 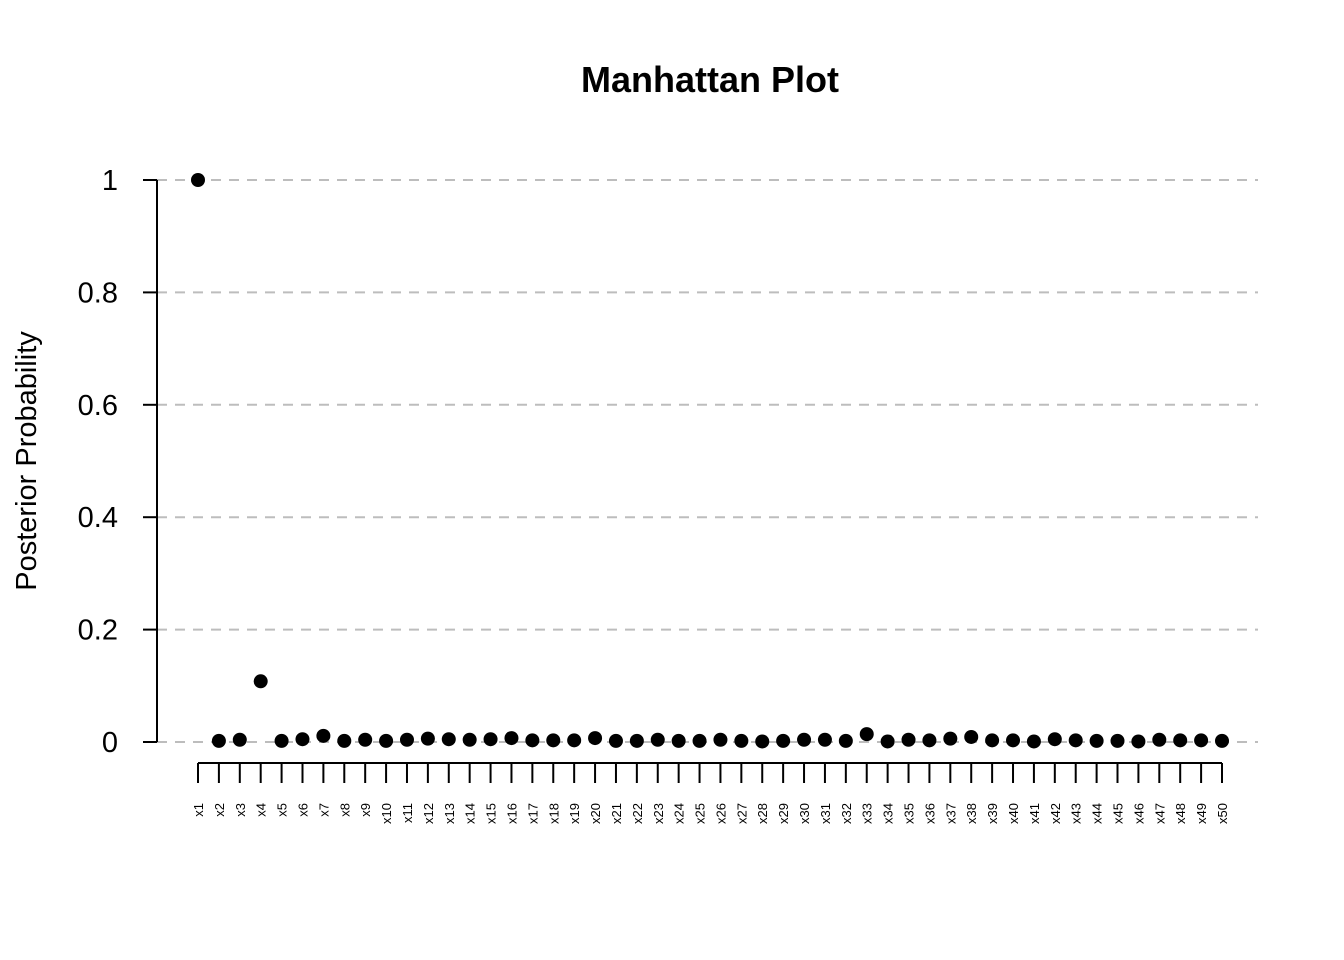 I want to click on x-tick-label: x14, so click(x=470, y=813).